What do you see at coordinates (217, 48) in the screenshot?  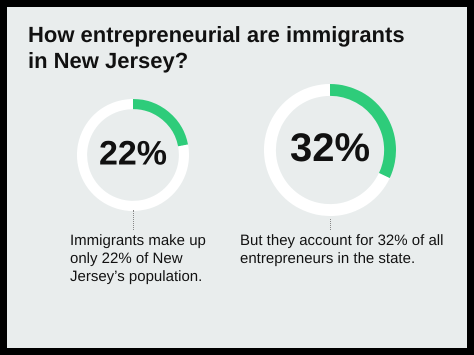 I see `chart-title: How entrepreneurial are immigrants in New Jersey?` at bounding box center [217, 48].